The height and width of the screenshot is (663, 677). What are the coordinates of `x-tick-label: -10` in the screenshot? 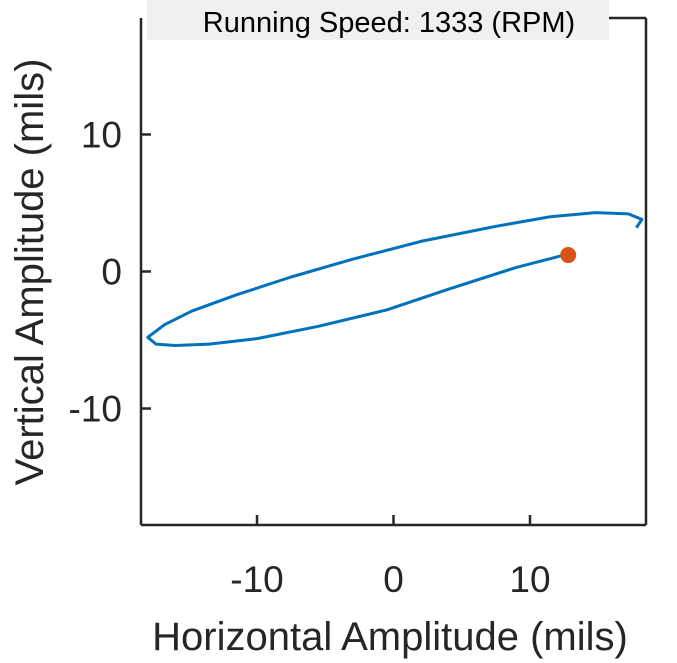 It's located at (256, 579).